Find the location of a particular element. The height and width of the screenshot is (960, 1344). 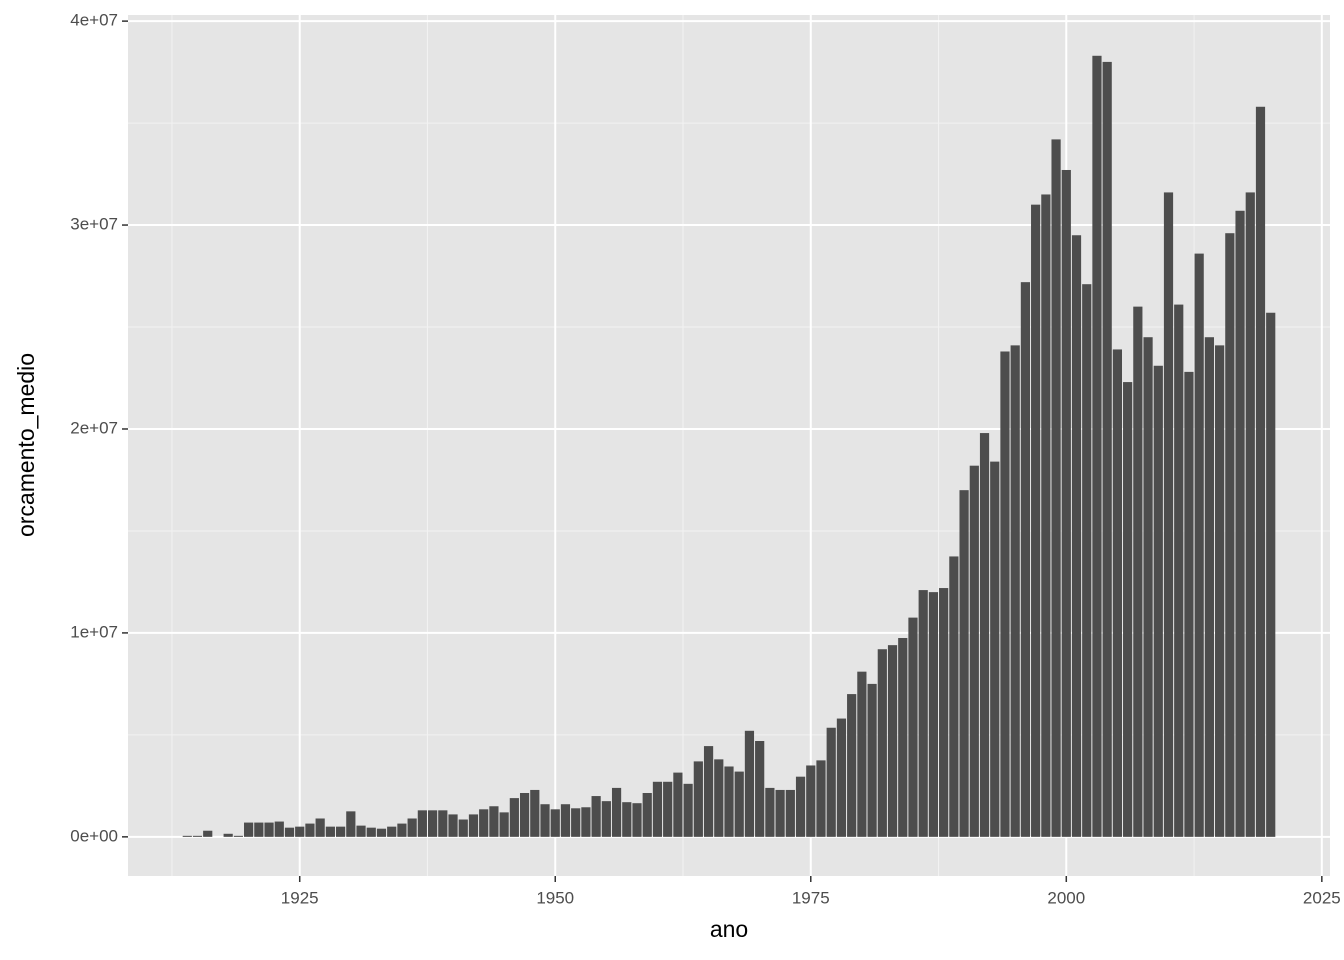

x-tick-label: 1975 is located at coordinates (811, 897).